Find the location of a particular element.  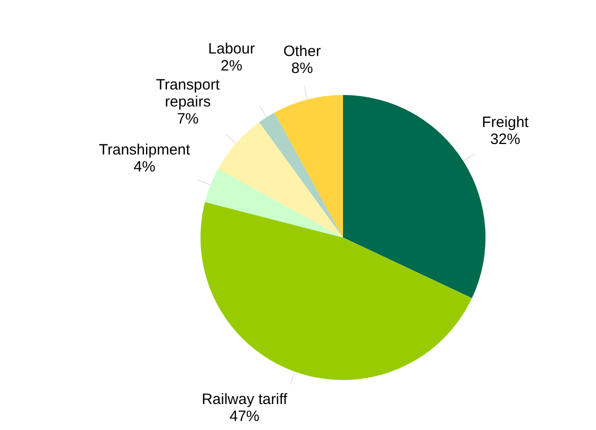

slice-label: Labour is located at coordinates (231, 49).